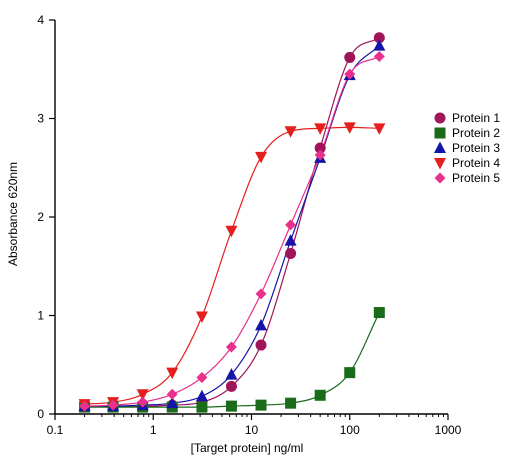 This screenshot has width=507, height=464. What do you see at coordinates (476, 178) in the screenshot?
I see `legend-label-series-5: Protein 5` at bounding box center [476, 178].